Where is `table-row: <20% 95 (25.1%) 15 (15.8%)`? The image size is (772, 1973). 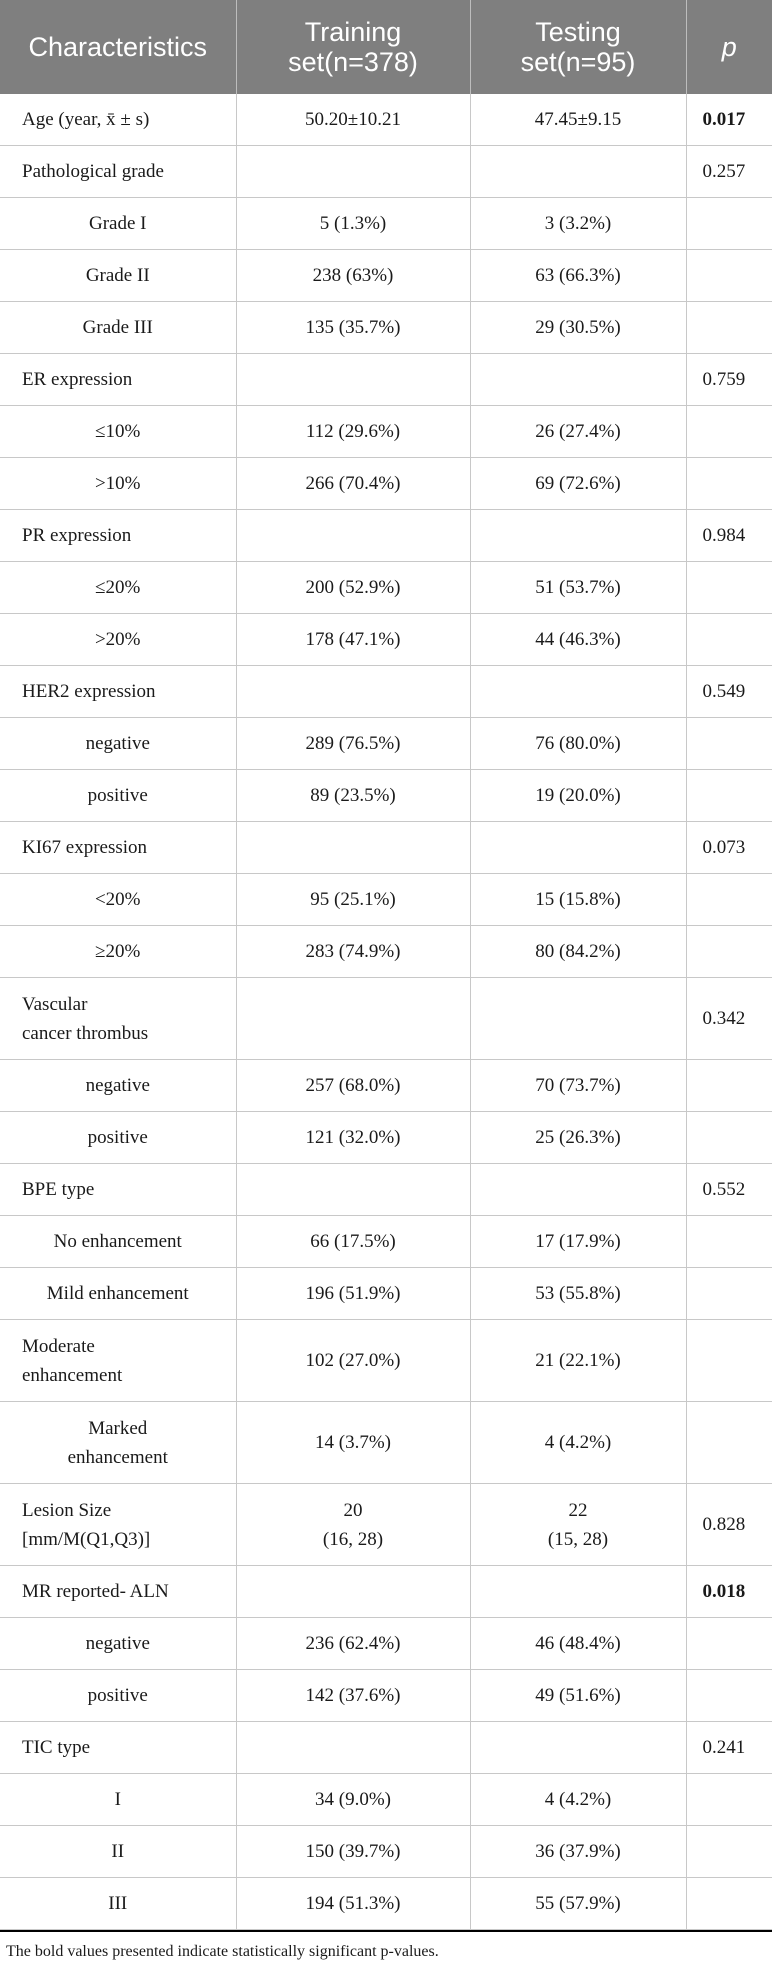
table-row: <20% 95 (25.1%) 15 (15.8%) is located at coordinates (386, 899).